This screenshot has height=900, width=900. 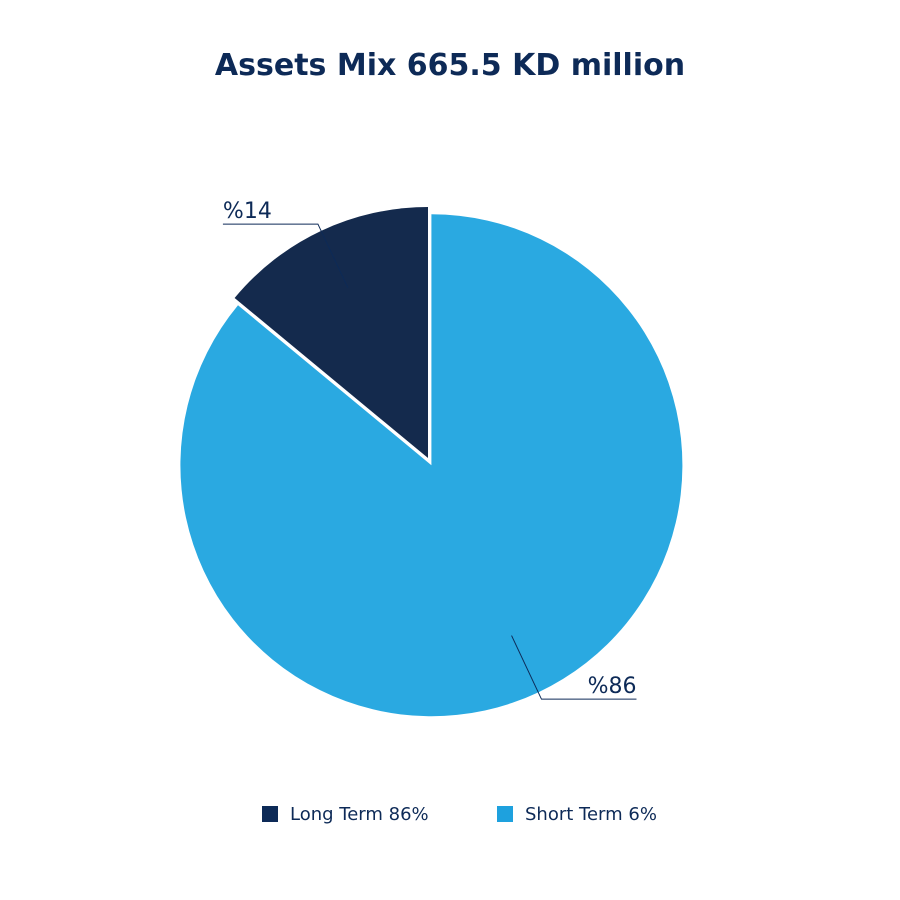 I want to click on legend-item-long-term: Long Term 86%, so click(x=345, y=814).